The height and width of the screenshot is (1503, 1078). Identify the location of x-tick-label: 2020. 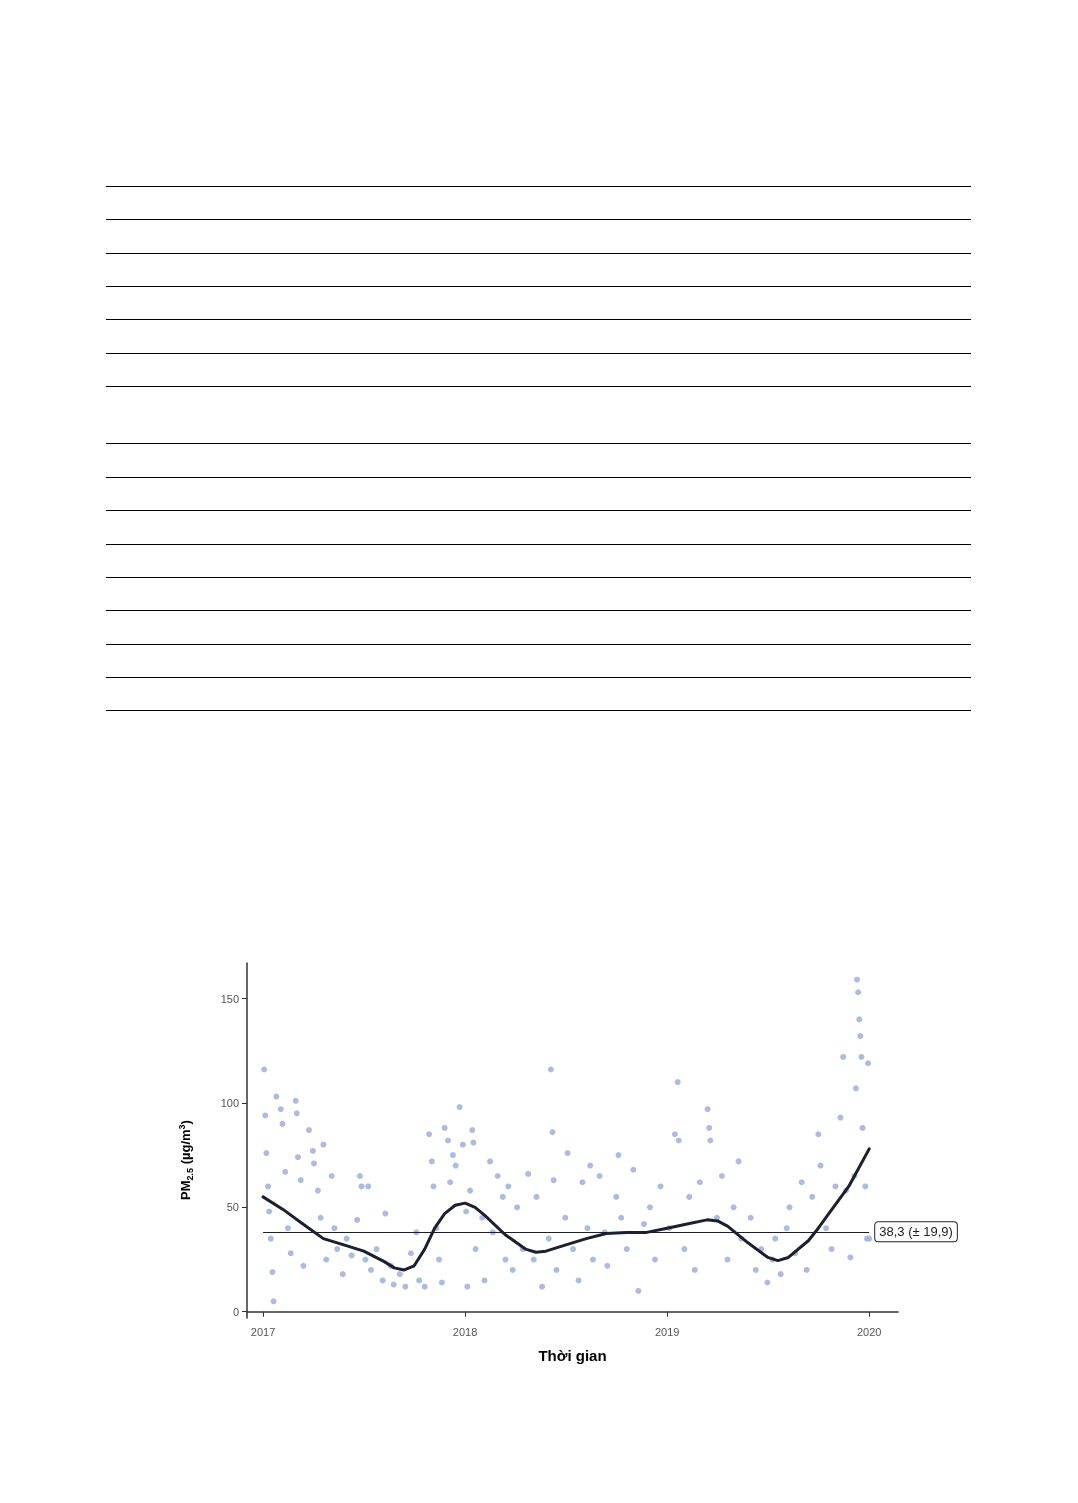
(869, 1331).